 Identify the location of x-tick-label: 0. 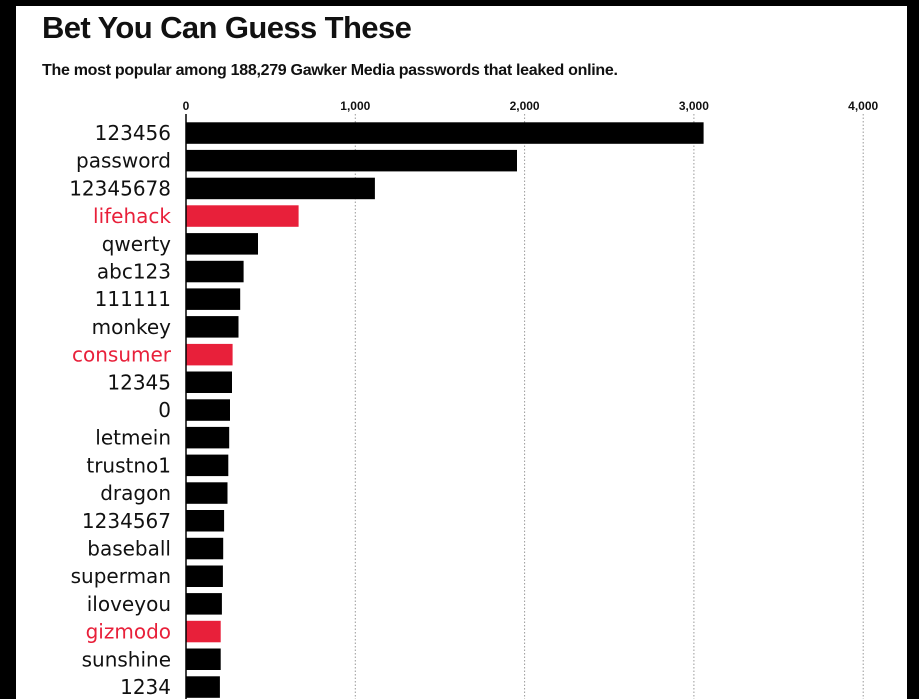
(186, 106).